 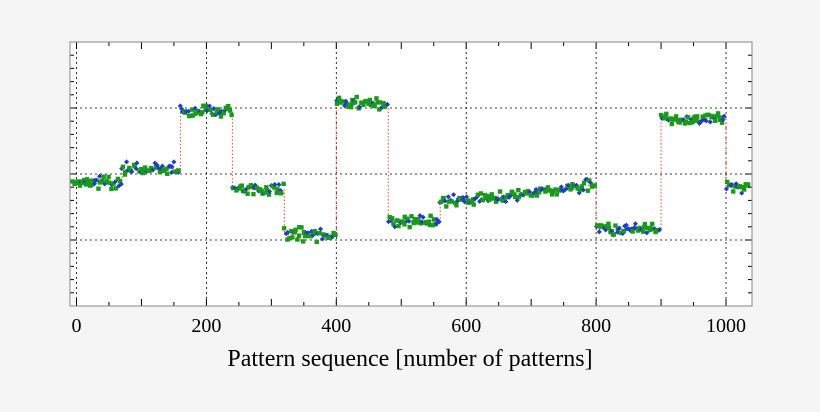 What do you see at coordinates (409, 359) in the screenshot?
I see `x-axis-label: Pattern sequence [number of patterns]` at bounding box center [409, 359].